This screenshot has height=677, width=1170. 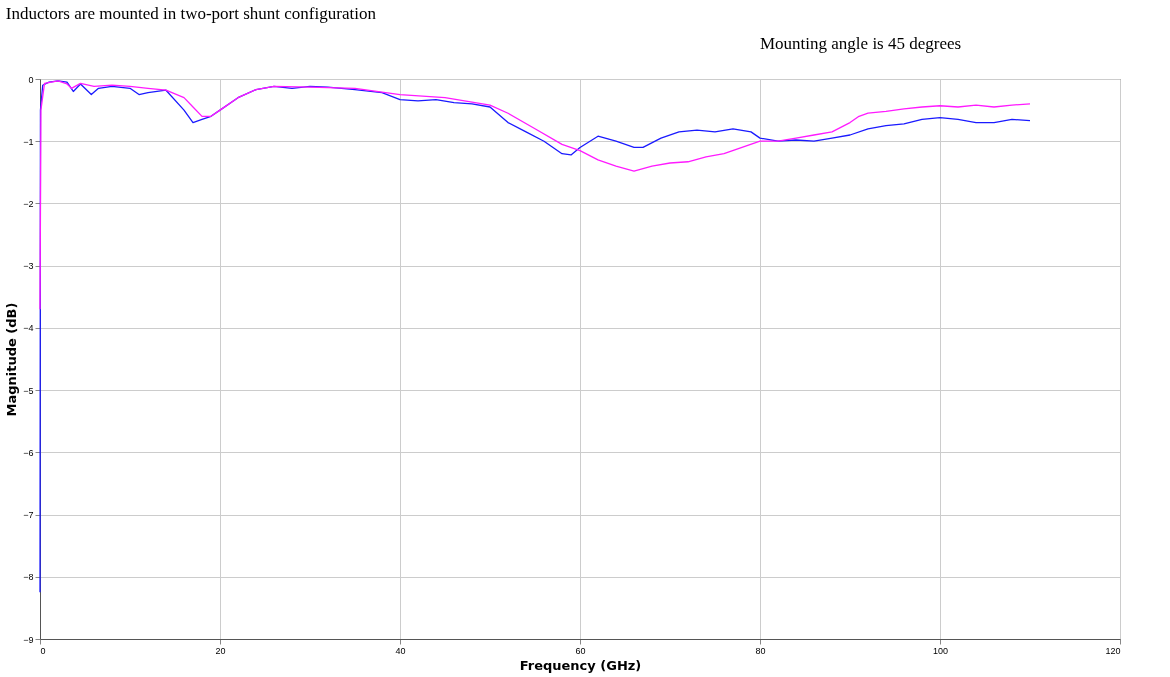 I want to click on y-tick-label: −6, so click(x=28, y=452).